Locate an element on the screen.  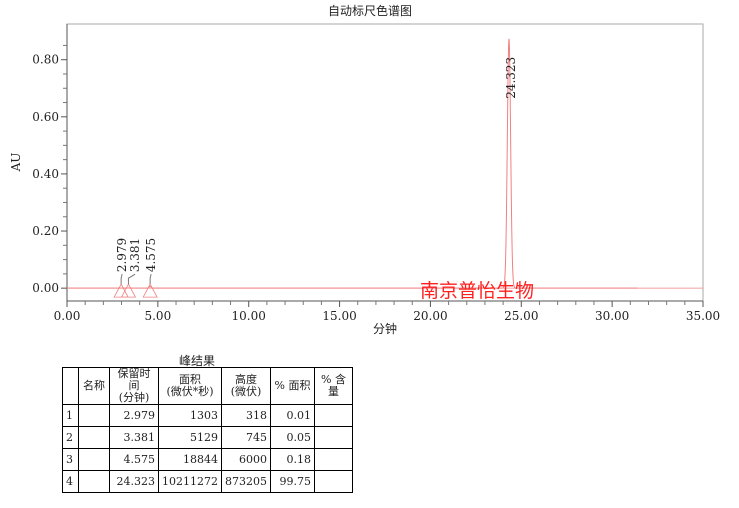
x-tick-label: 5.00 is located at coordinates (157, 316).